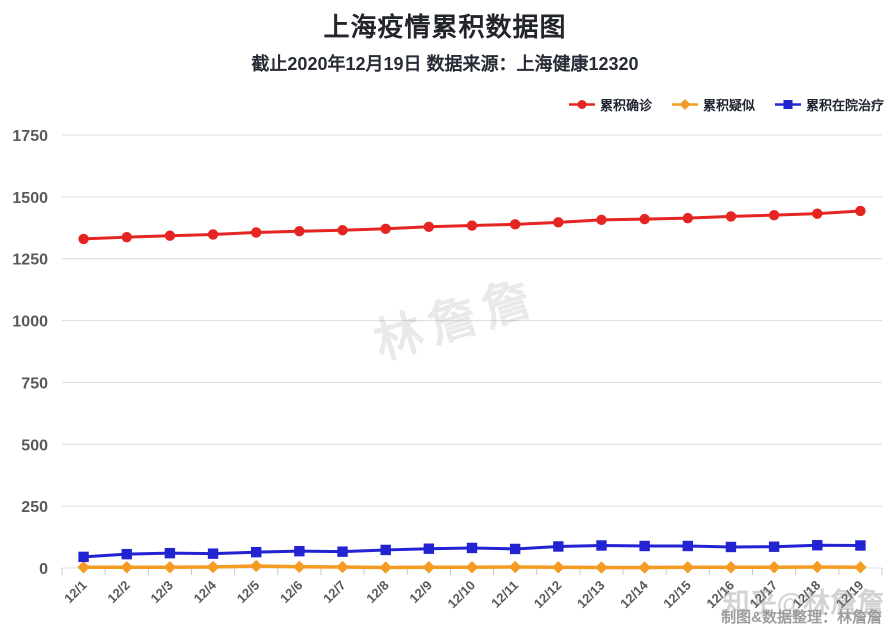 Image resolution: width=890 pixels, height=631 pixels. Describe the element at coordinates (420, 592) in the screenshot. I see `x-axis-tick-label: 12/9` at that location.